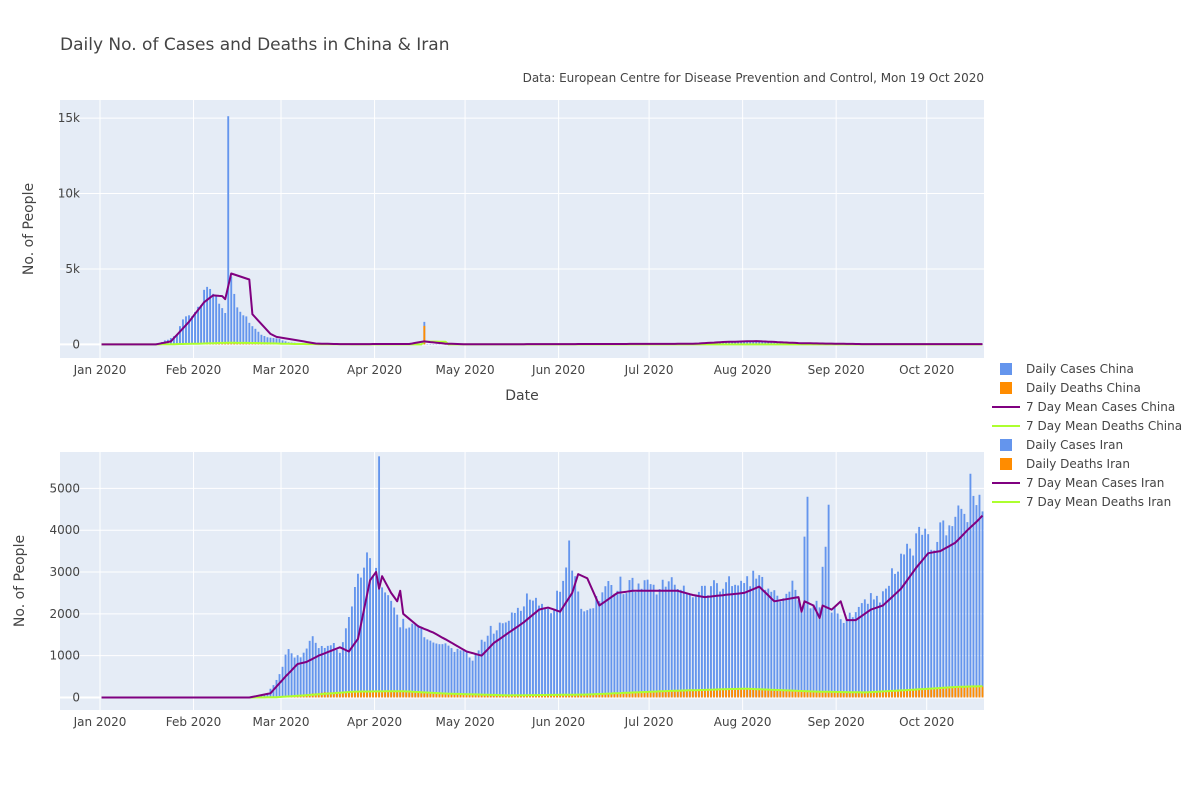 The width and height of the screenshot is (1200, 800). What do you see at coordinates (1087, 426) in the screenshot?
I see `legend-item: 7 Day Mean Deaths China` at bounding box center [1087, 426].